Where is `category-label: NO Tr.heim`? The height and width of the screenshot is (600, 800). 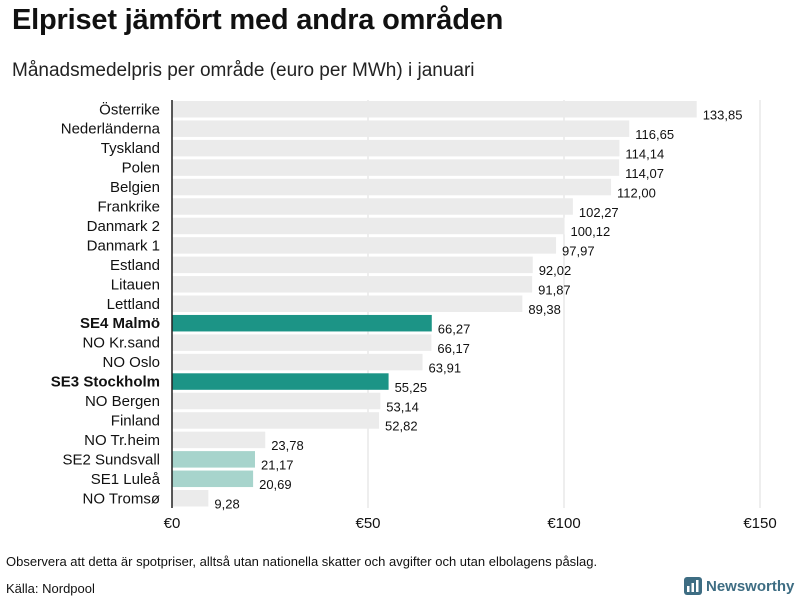
category-label: NO Tr.heim is located at coordinates (122, 440).